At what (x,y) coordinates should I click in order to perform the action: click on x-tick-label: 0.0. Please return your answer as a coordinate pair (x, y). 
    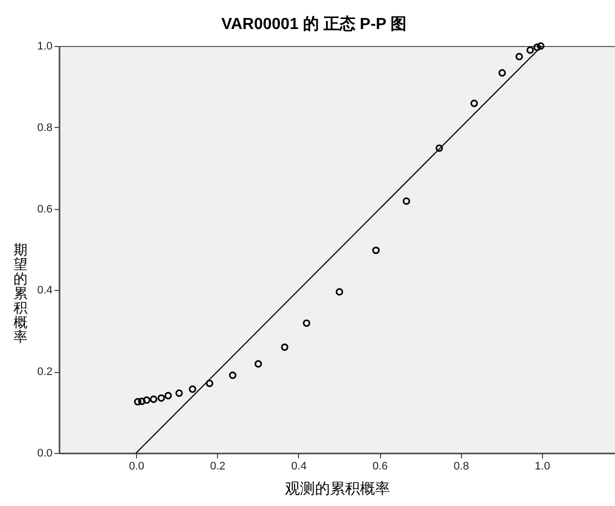
    Looking at the image, I should click on (136, 466).